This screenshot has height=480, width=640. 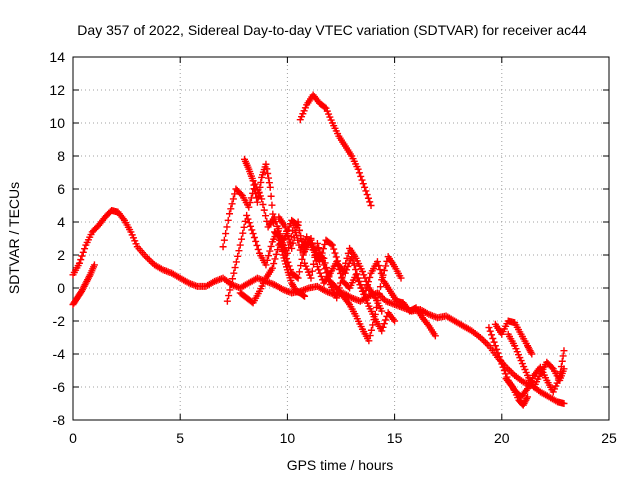 I want to click on series-track-k, so click(x=517, y=392).